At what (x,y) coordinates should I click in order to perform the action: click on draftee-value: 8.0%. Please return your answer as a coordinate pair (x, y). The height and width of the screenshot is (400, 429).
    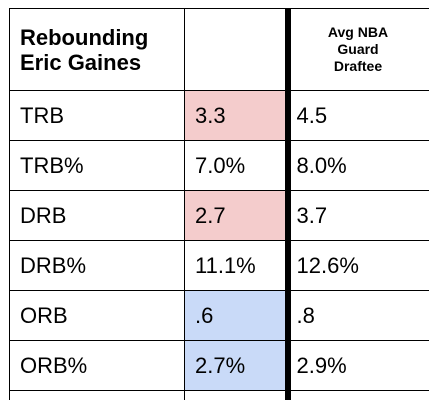
    Looking at the image, I should click on (358, 165).